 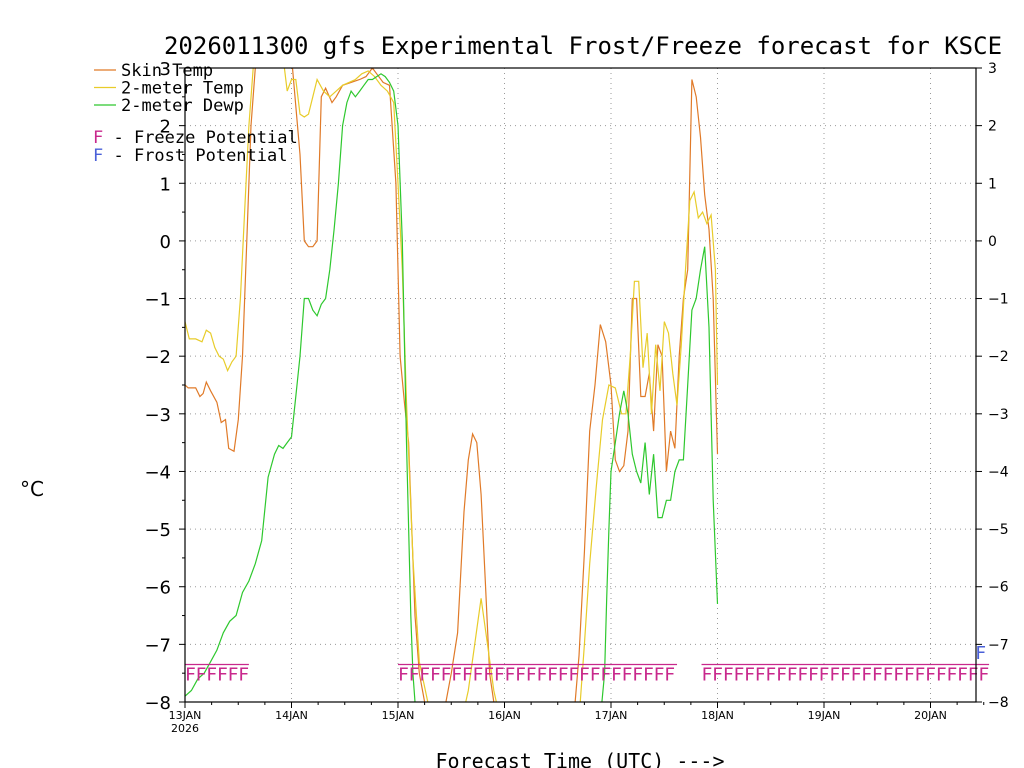 What do you see at coordinates (824, 715) in the screenshot?
I see `x-tick-label: 19JAN` at bounding box center [824, 715].